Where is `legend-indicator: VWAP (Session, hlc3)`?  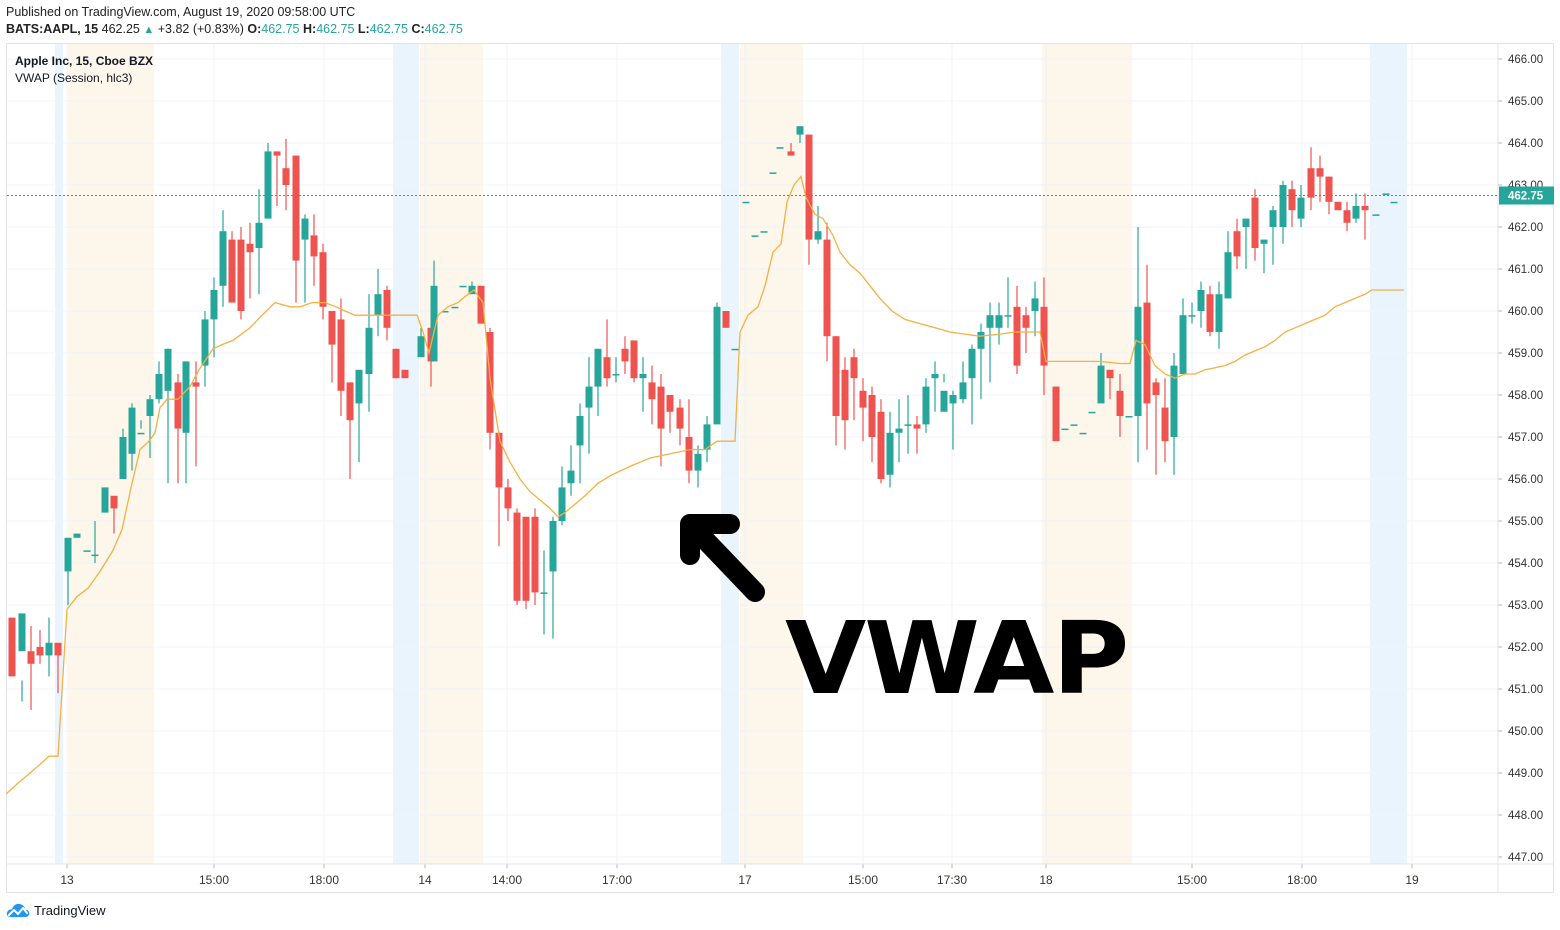
legend-indicator: VWAP (Session, hlc3) is located at coordinates (74, 78).